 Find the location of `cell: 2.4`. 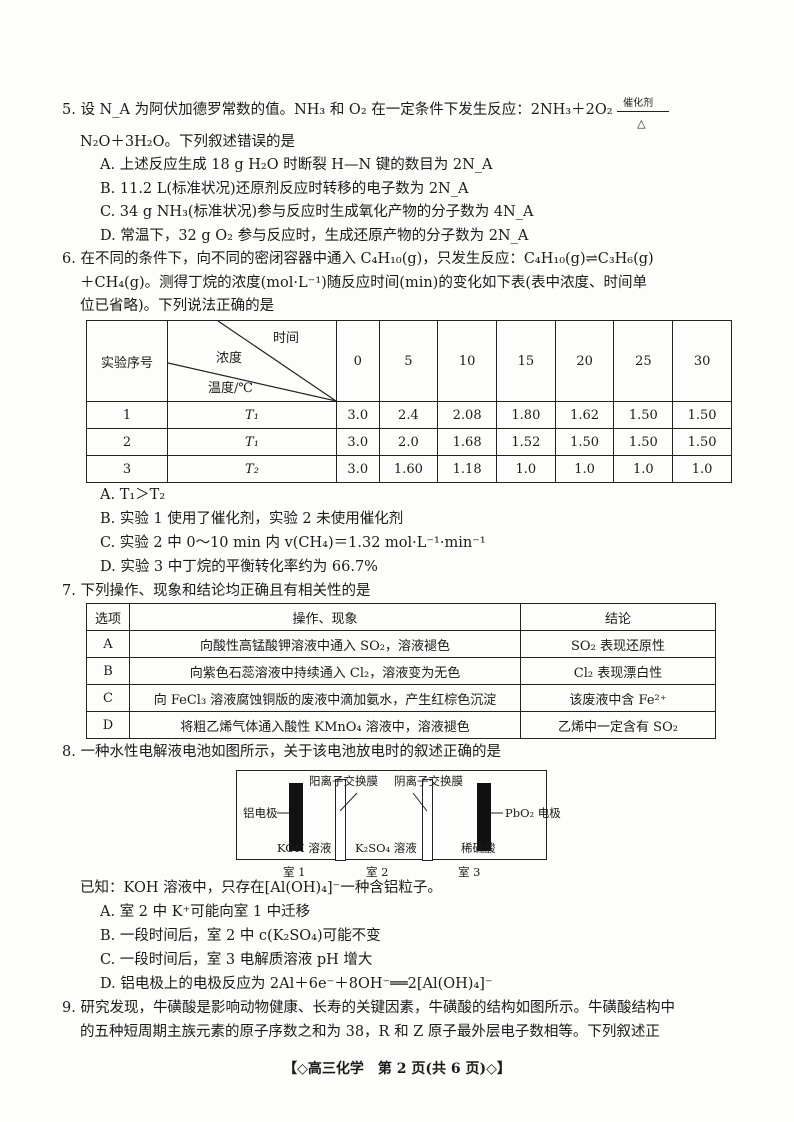

cell: 2.4 is located at coordinates (408, 415).